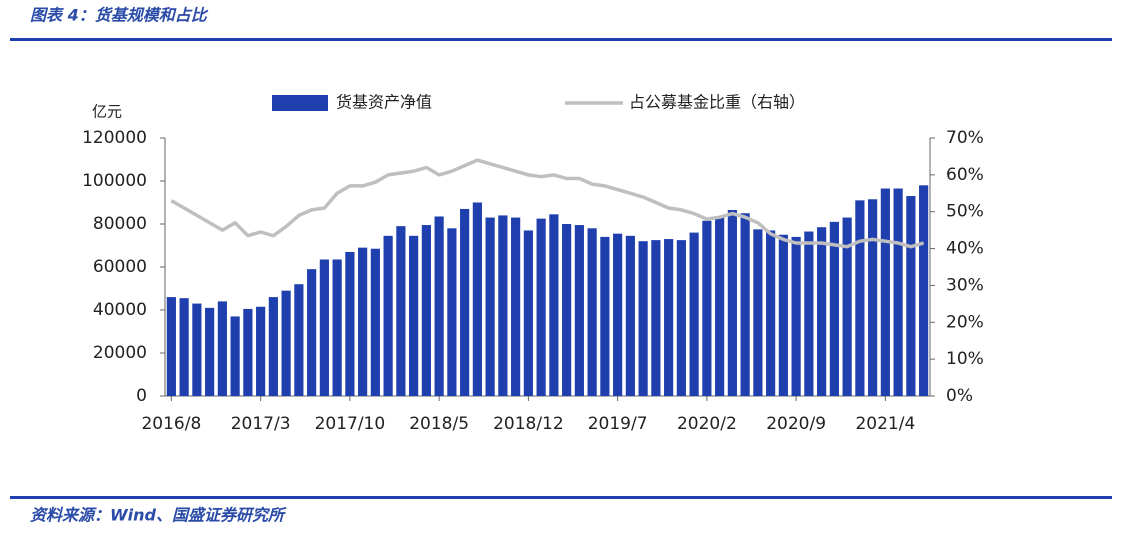 The image size is (1122, 534). Describe the element at coordinates (796, 424) in the screenshot. I see `x-tick-label: 2020/9` at that location.